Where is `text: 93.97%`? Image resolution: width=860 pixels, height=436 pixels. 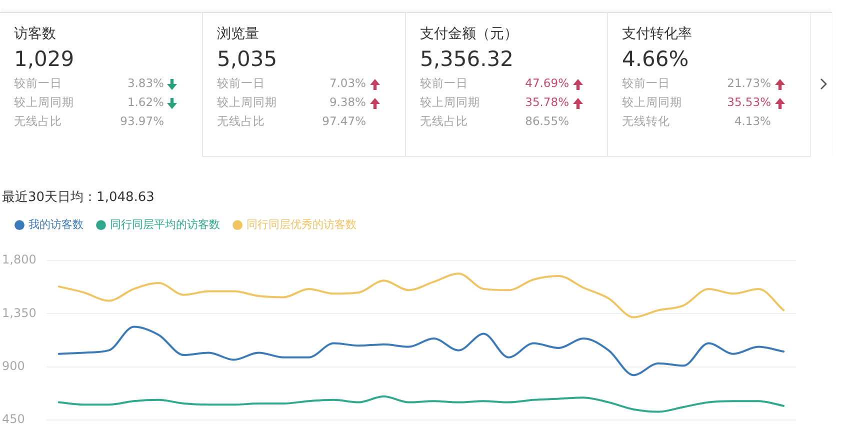
text: 93.97% is located at coordinates (142, 121).